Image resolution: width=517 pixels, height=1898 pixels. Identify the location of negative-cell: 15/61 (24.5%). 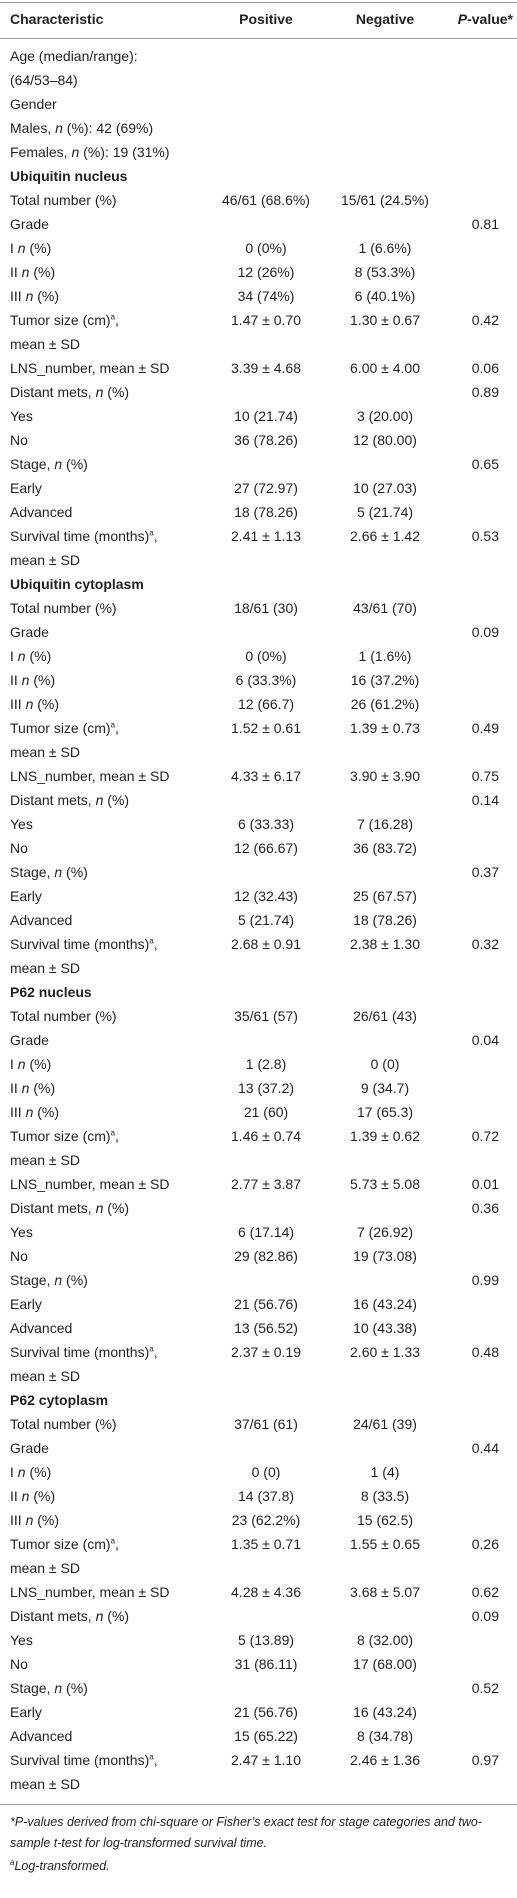
(385, 200).